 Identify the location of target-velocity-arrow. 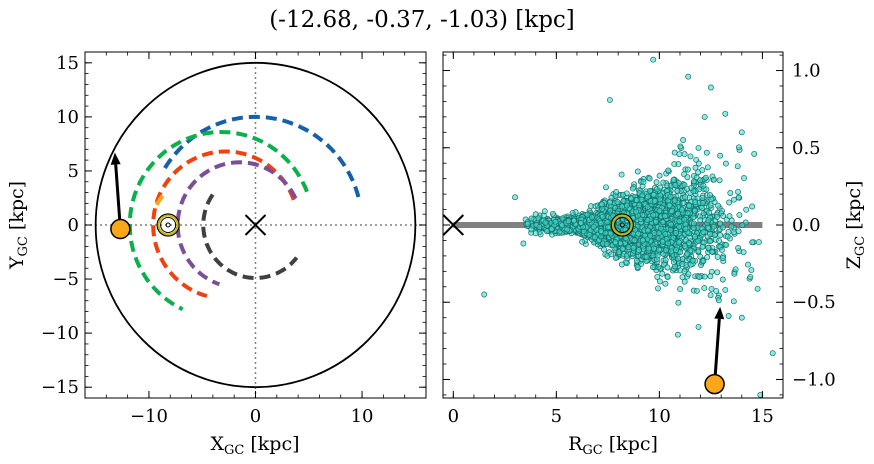
(116, 191).